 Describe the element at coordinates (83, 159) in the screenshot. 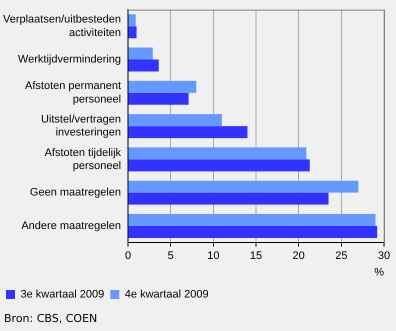

I see `y-tick-label: Afstoten tijdelijk personeel` at that location.